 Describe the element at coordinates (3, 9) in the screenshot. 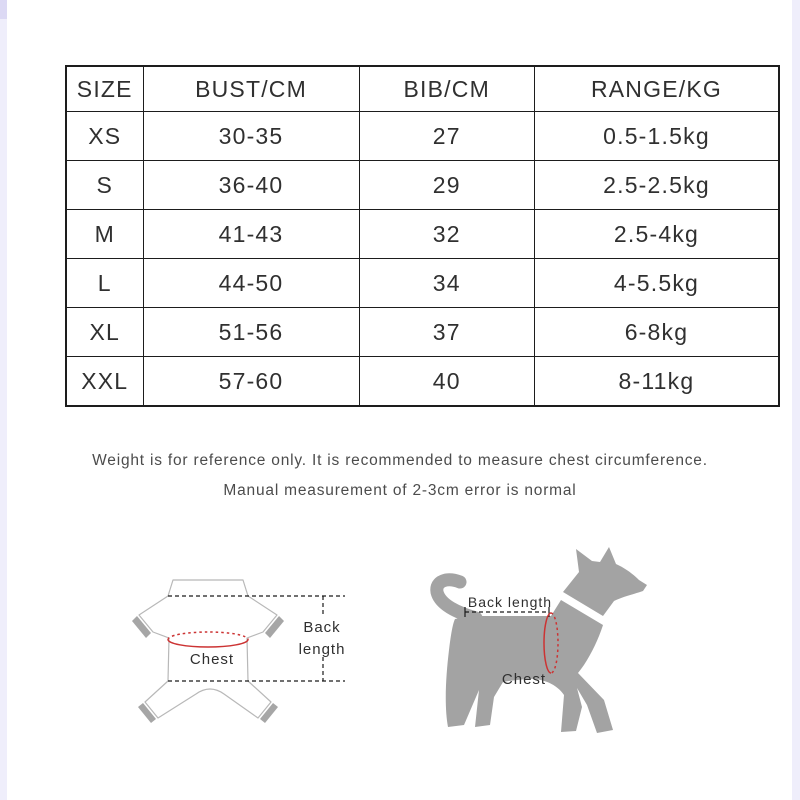

I see `page-edge-top-cap` at that location.